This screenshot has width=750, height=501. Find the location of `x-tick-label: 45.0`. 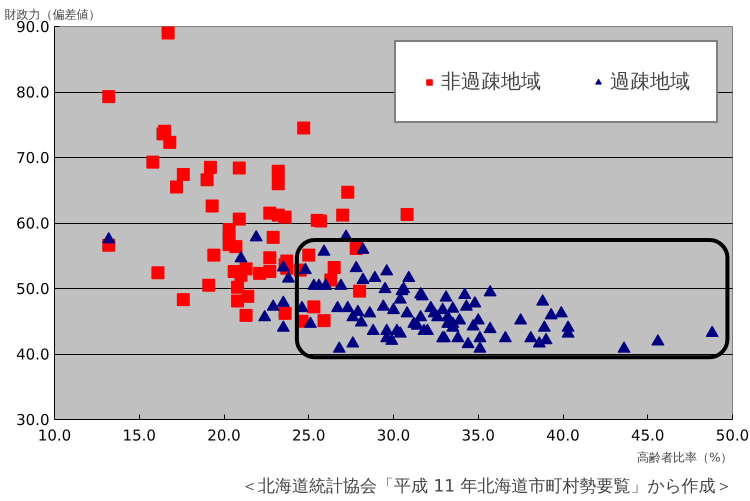

x-tick-label: 45.0 is located at coordinates (647, 435).